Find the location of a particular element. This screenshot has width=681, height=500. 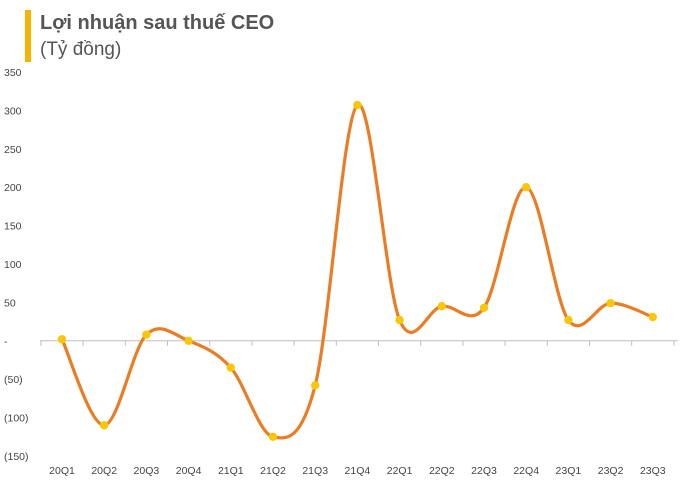

y-tick-label: 150 is located at coordinates (13, 227).